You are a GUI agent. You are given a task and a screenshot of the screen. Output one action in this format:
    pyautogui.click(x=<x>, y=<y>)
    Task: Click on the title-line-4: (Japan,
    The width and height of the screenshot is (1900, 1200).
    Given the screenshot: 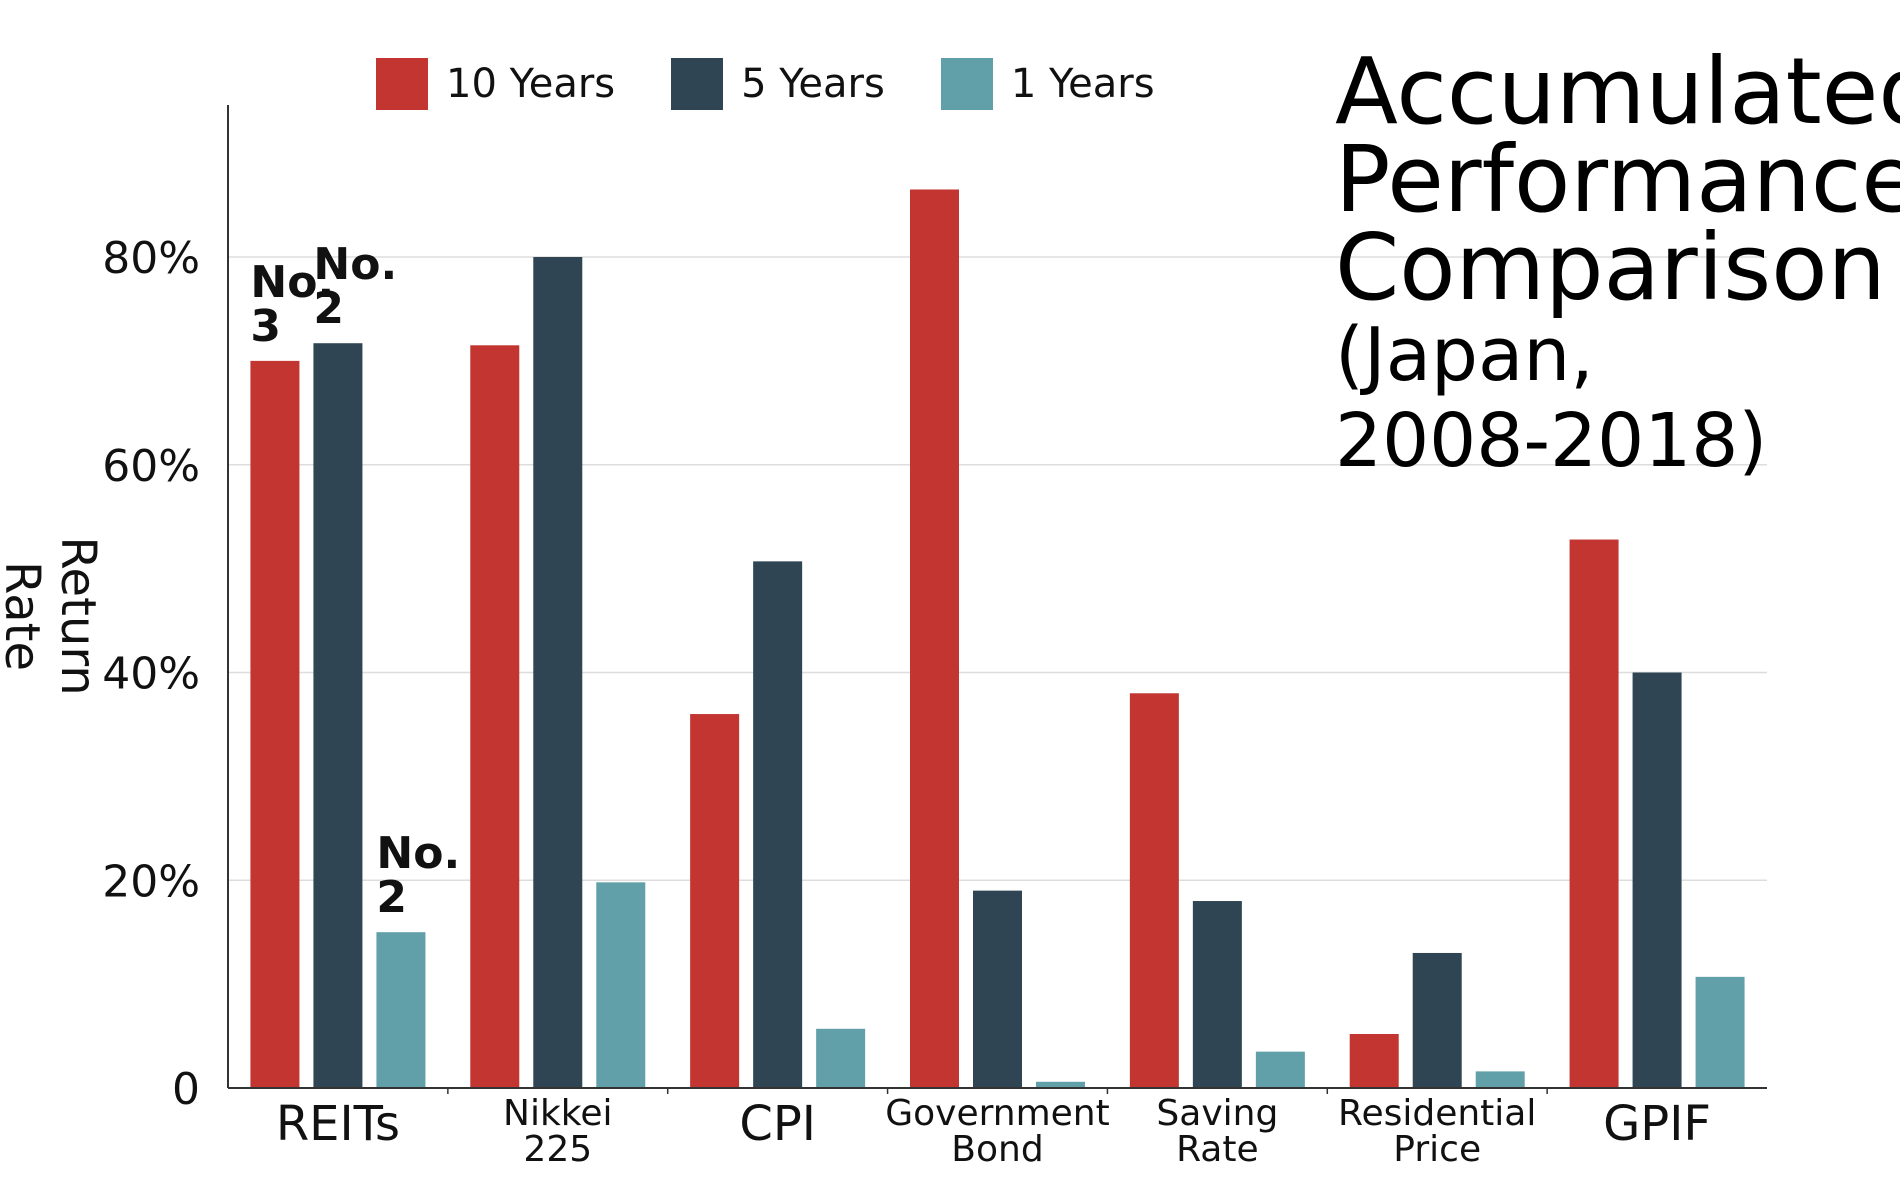 What is the action you would take?
    pyautogui.click(x=1464, y=355)
    